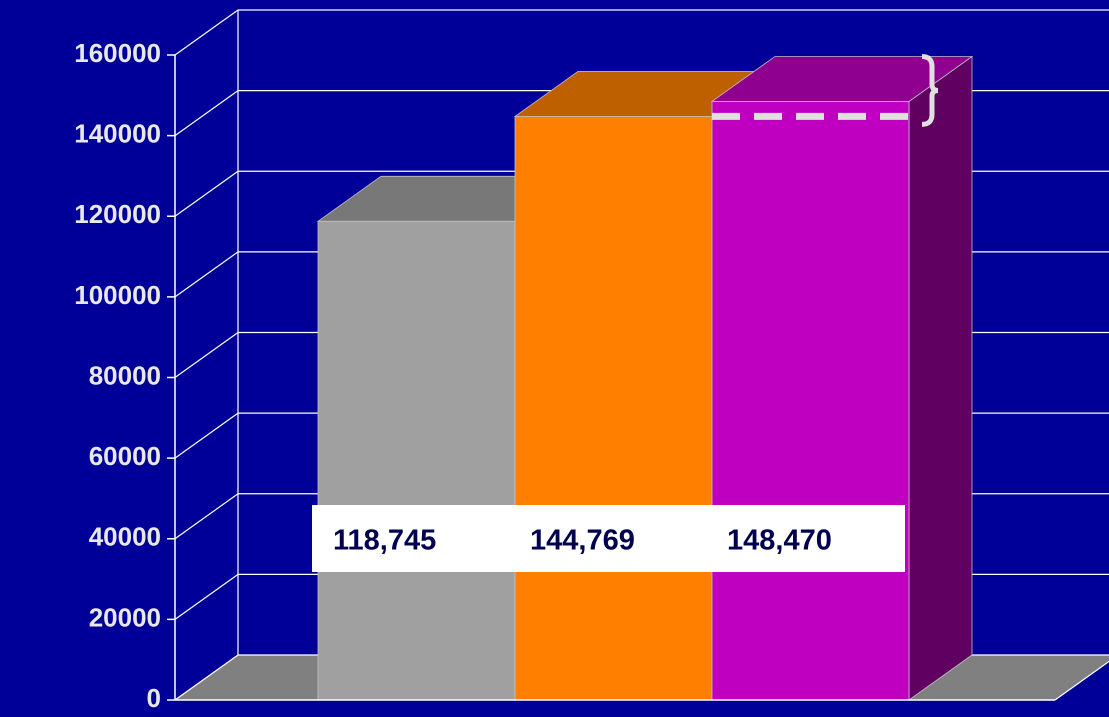 This screenshot has height=717, width=1109. I want to click on bar-side, so click(940, 378).